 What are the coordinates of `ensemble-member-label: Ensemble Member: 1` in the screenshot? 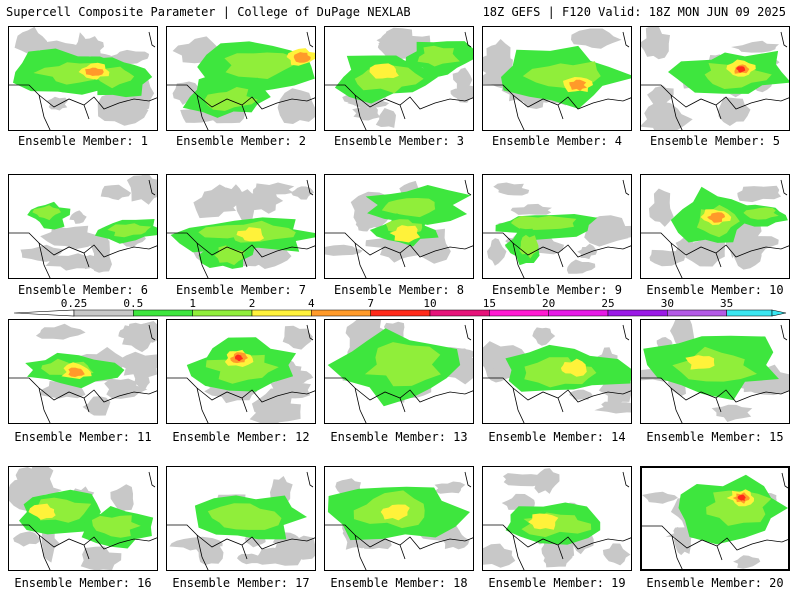 It's located at (83, 141).